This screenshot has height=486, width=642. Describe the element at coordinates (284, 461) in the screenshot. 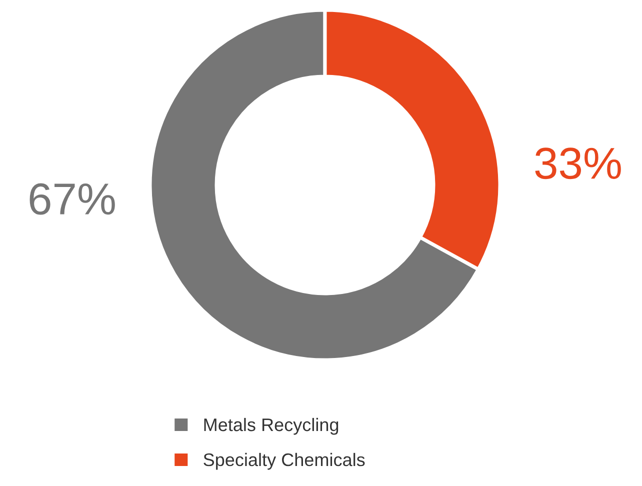

I see `legend-label: Specialty Chemicals` at that location.